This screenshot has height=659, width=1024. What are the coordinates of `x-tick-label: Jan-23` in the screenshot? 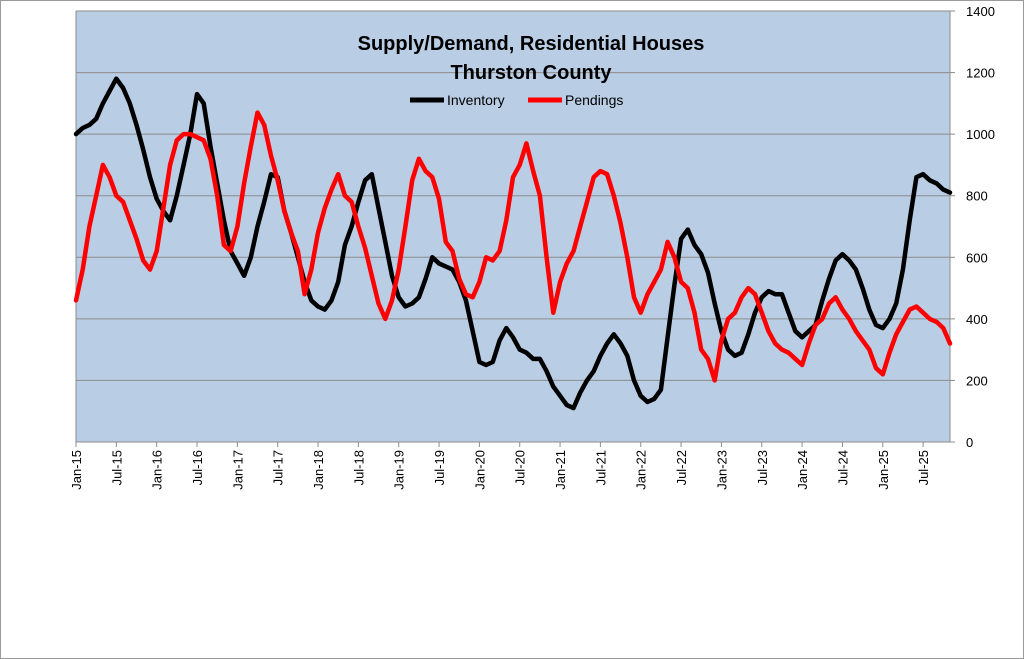 It's located at (721, 470).